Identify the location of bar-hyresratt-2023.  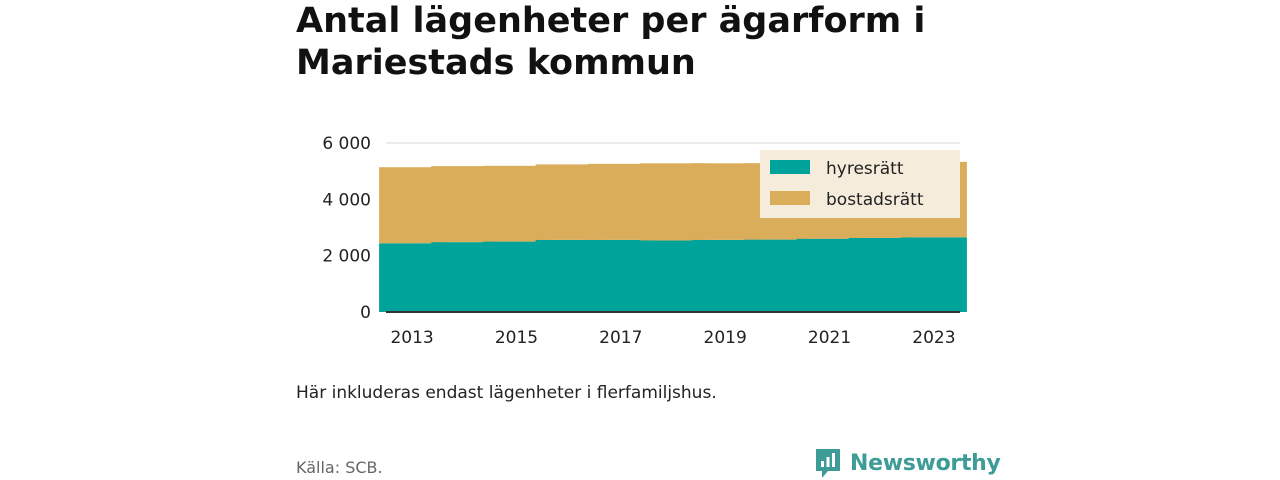
(933, 274).